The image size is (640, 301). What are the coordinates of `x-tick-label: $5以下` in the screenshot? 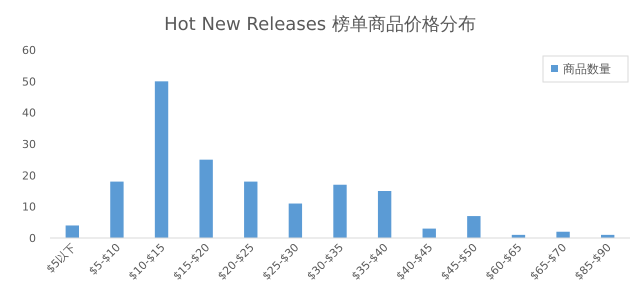 It's located at (61, 258).